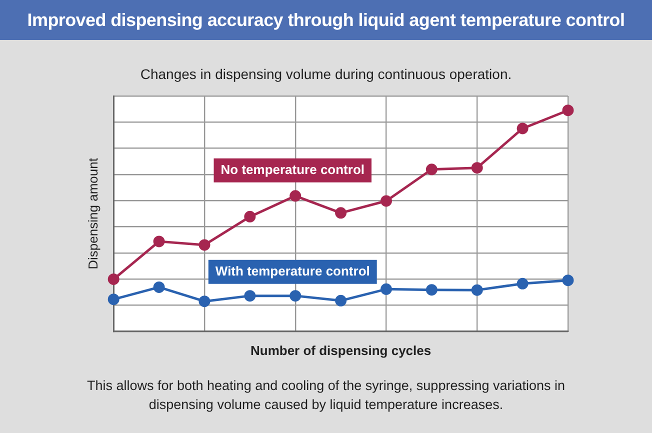 The image size is (652, 433). Describe the element at coordinates (92, 214) in the screenshot. I see `y-axis-title: Dispensing amount` at that location.